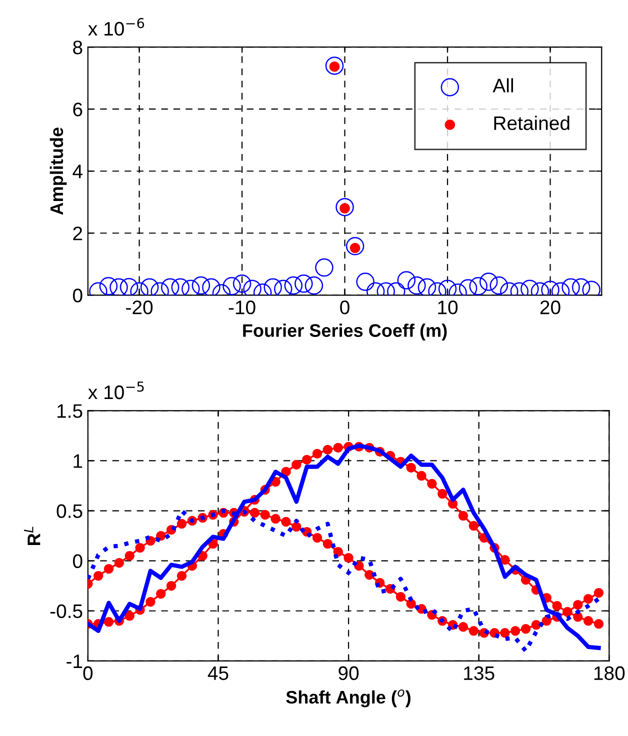 Image resolution: width=628 pixels, height=736 pixels. I want to click on y-tick-label: -0.5, so click(66, 611).